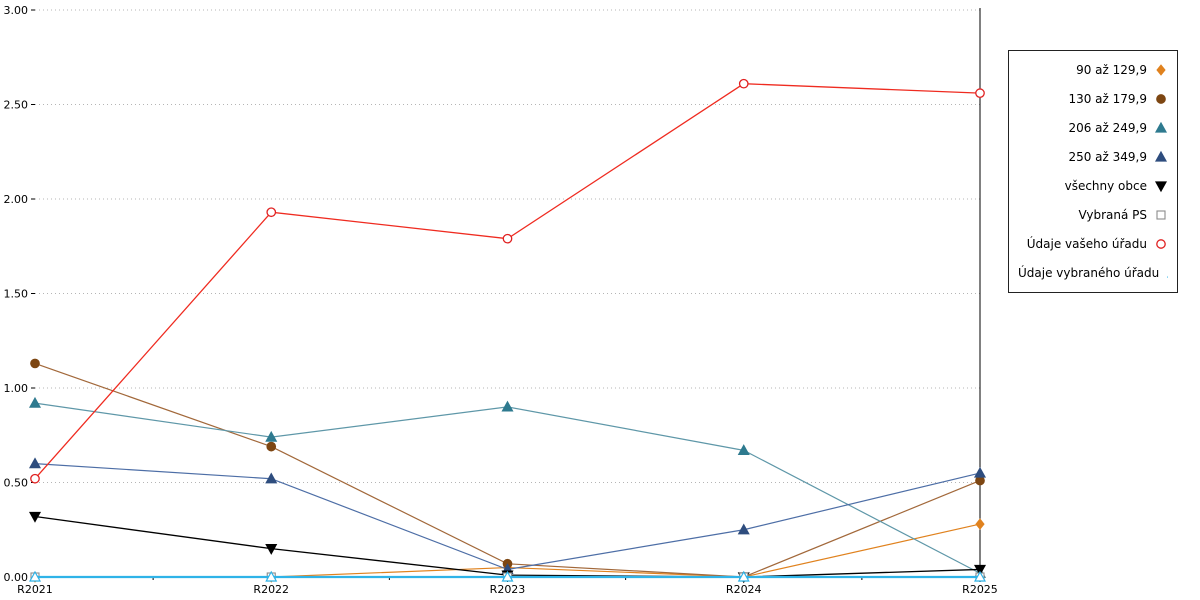 Image resolution: width=1200 pixels, height=600 pixels. What do you see at coordinates (1111, 70) in the screenshot?
I see `legend-label: 90 až 129,9` at bounding box center [1111, 70].